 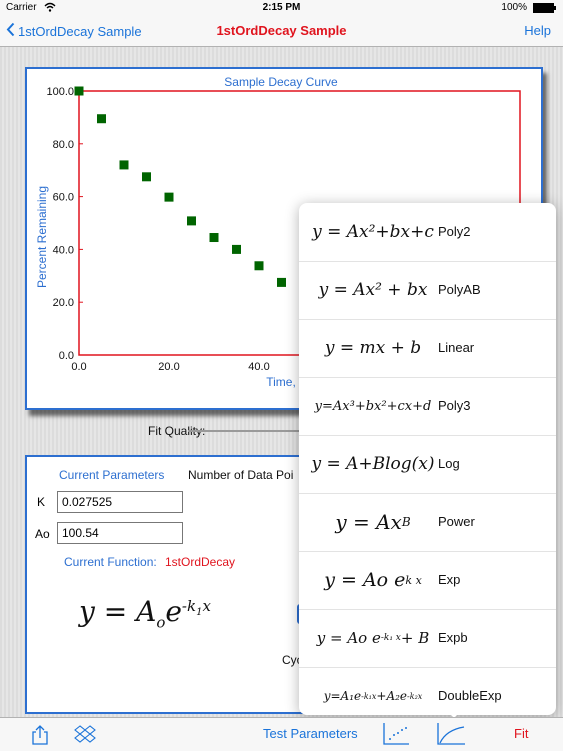 I want to click on function-option-polyab: y = Ax² + bx PolyAB, so click(x=427, y=290).